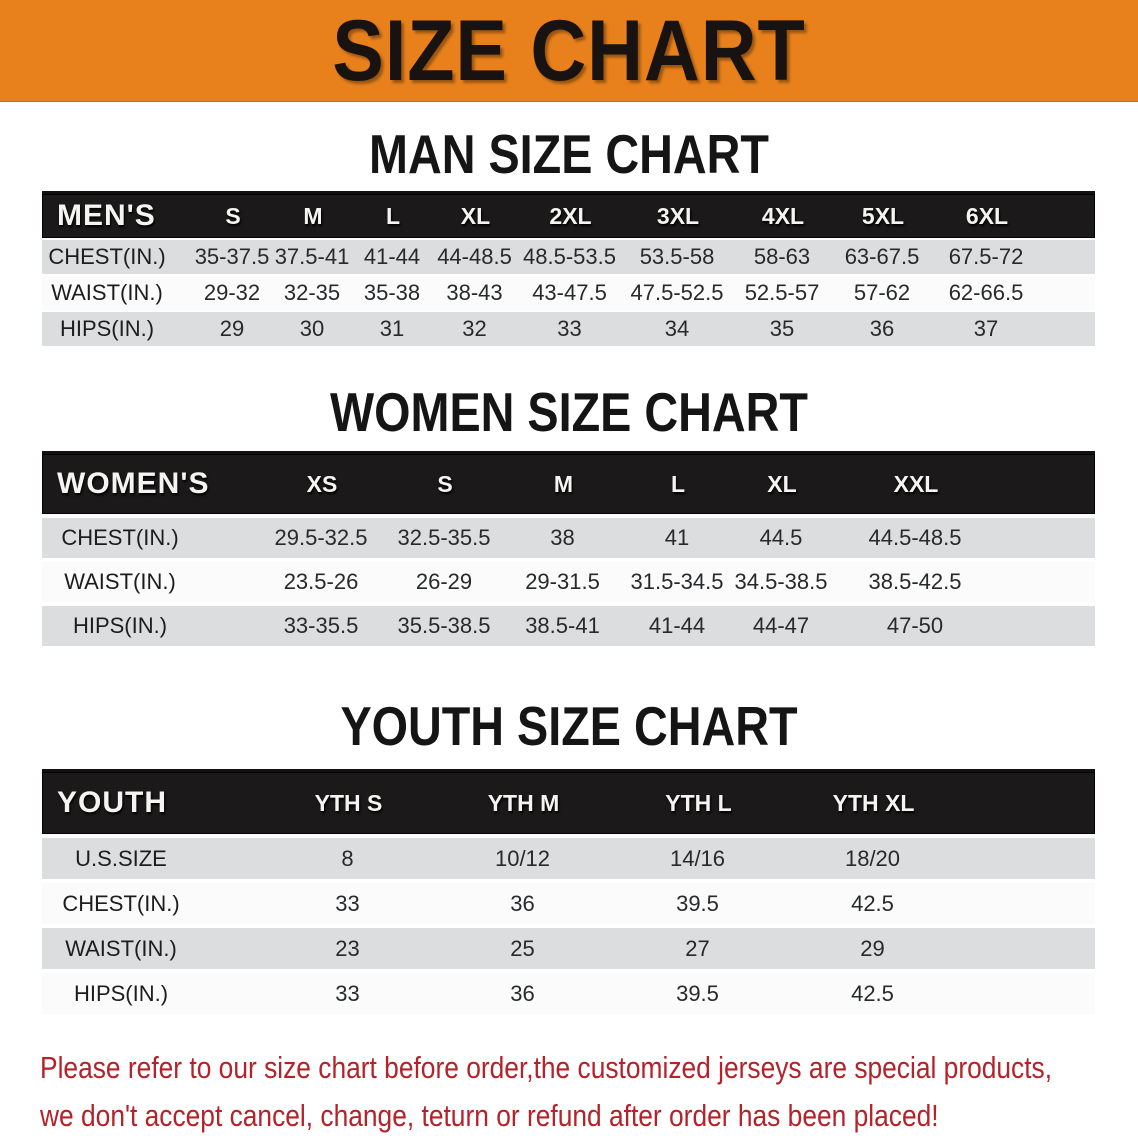 The image size is (1138, 1140). Describe the element at coordinates (916, 483) in the screenshot. I see `women-header-cell-xxl: XXL` at that location.